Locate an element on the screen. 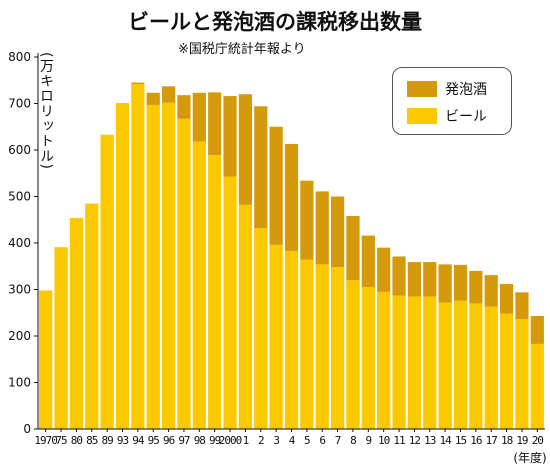 The width and height of the screenshot is (550, 470). x-tick-label-1970: 1970 is located at coordinates (45, 440).